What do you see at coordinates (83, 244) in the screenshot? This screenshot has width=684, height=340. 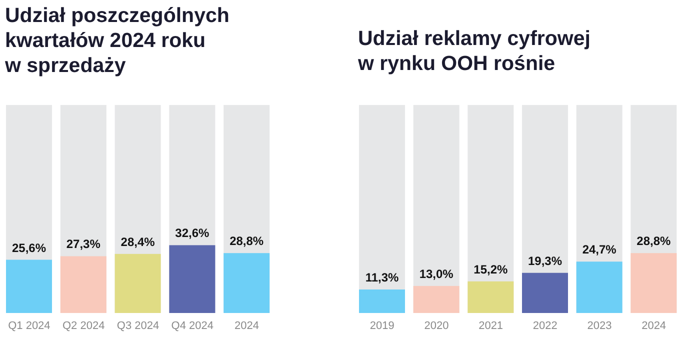 I see `data-label: 27,3%` at bounding box center [83, 244].